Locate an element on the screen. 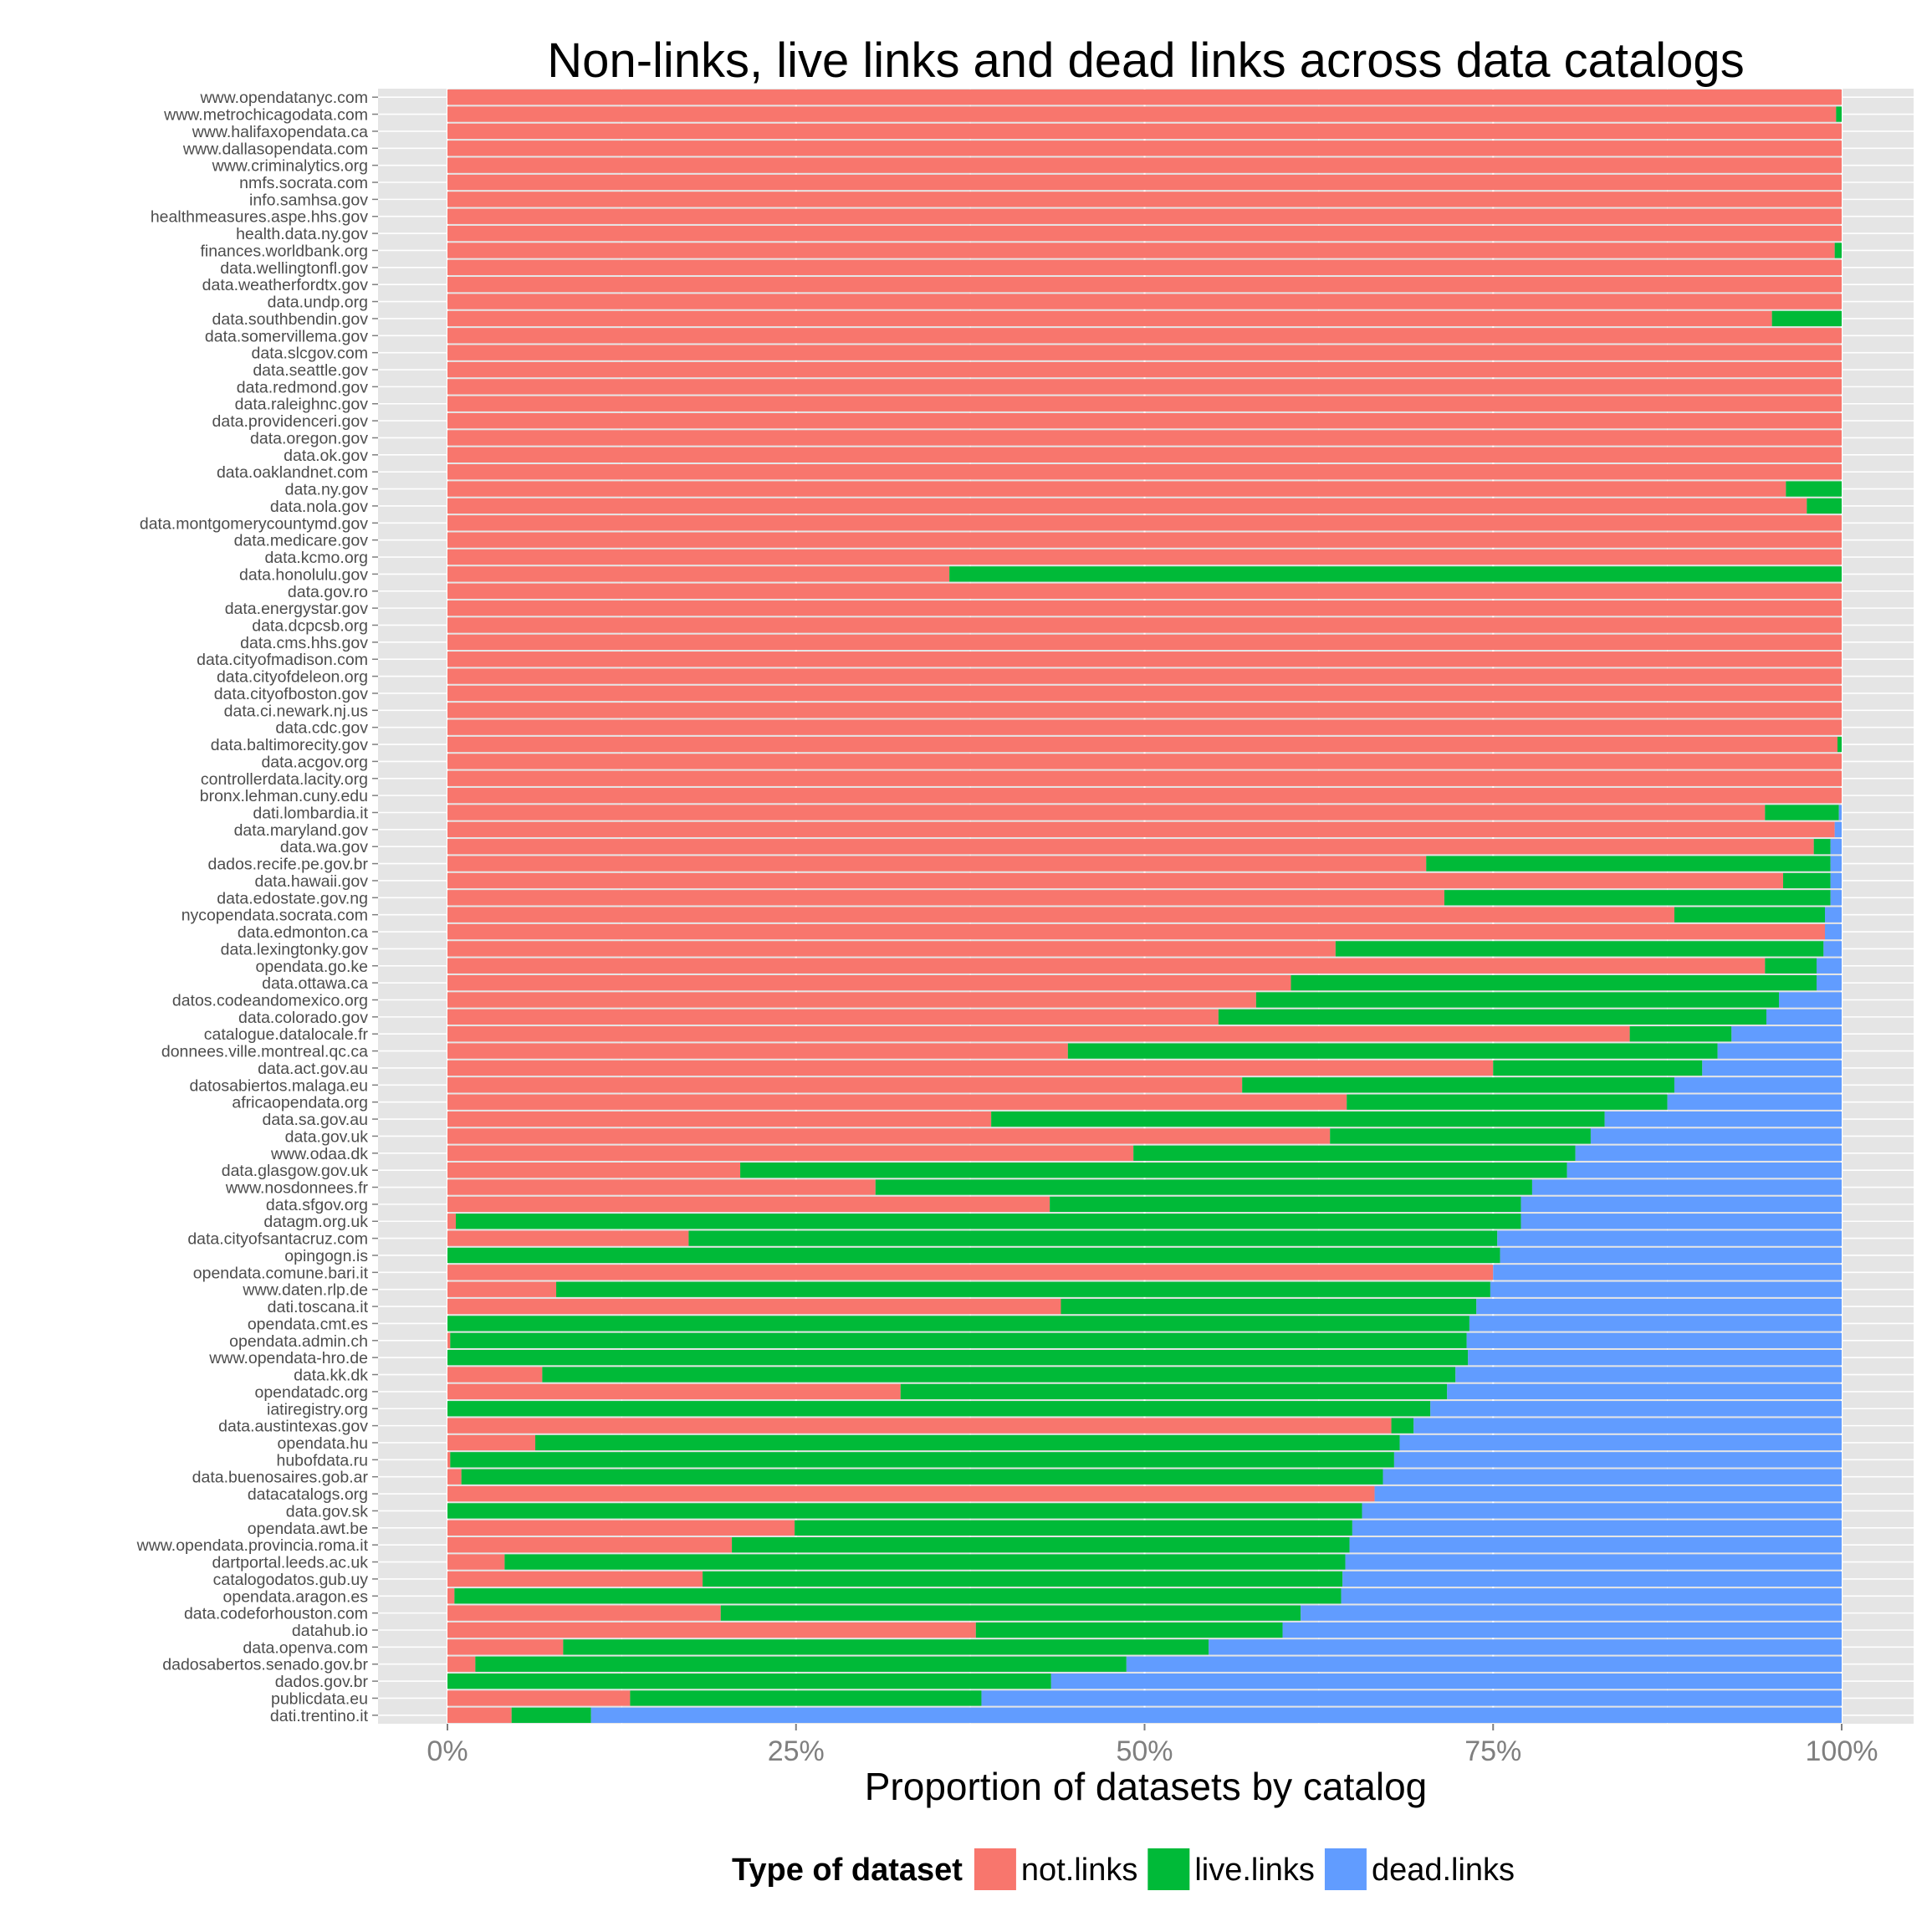 This screenshot has height=1932, width=1932. y-tick-label: data.glasgow.gov.uk is located at coordinates (295, 1171).